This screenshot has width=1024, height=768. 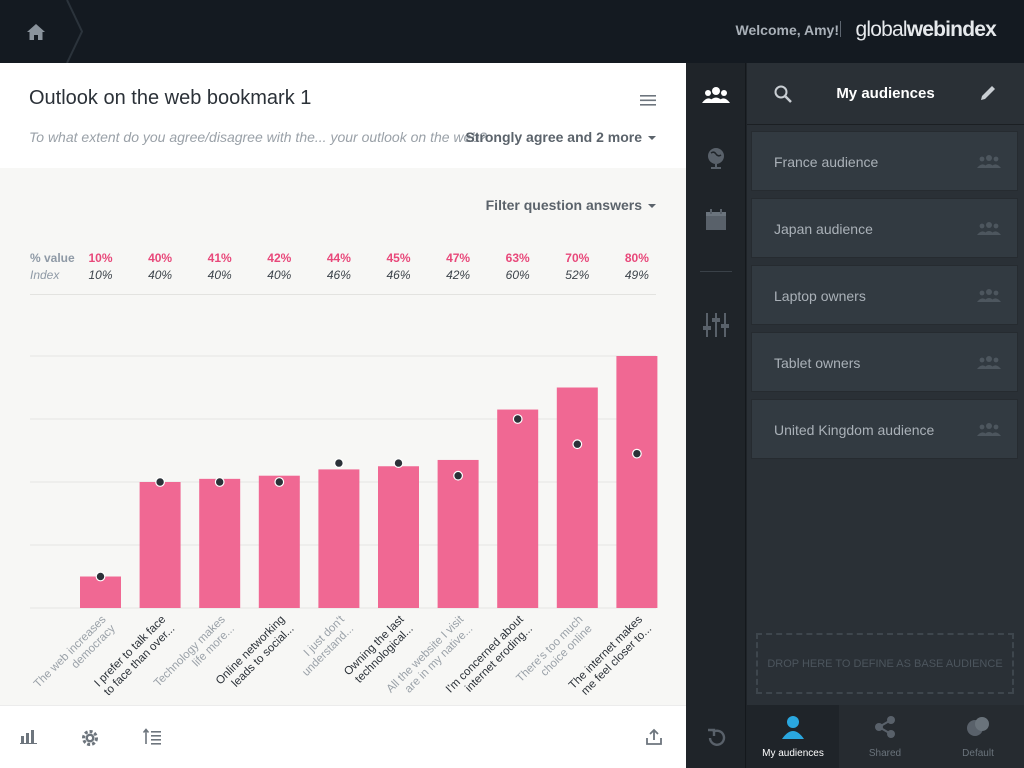 What do you see at coordinates (654, 737) in the screenshot?
I see `export-icon` at bounding box center [654, 737].